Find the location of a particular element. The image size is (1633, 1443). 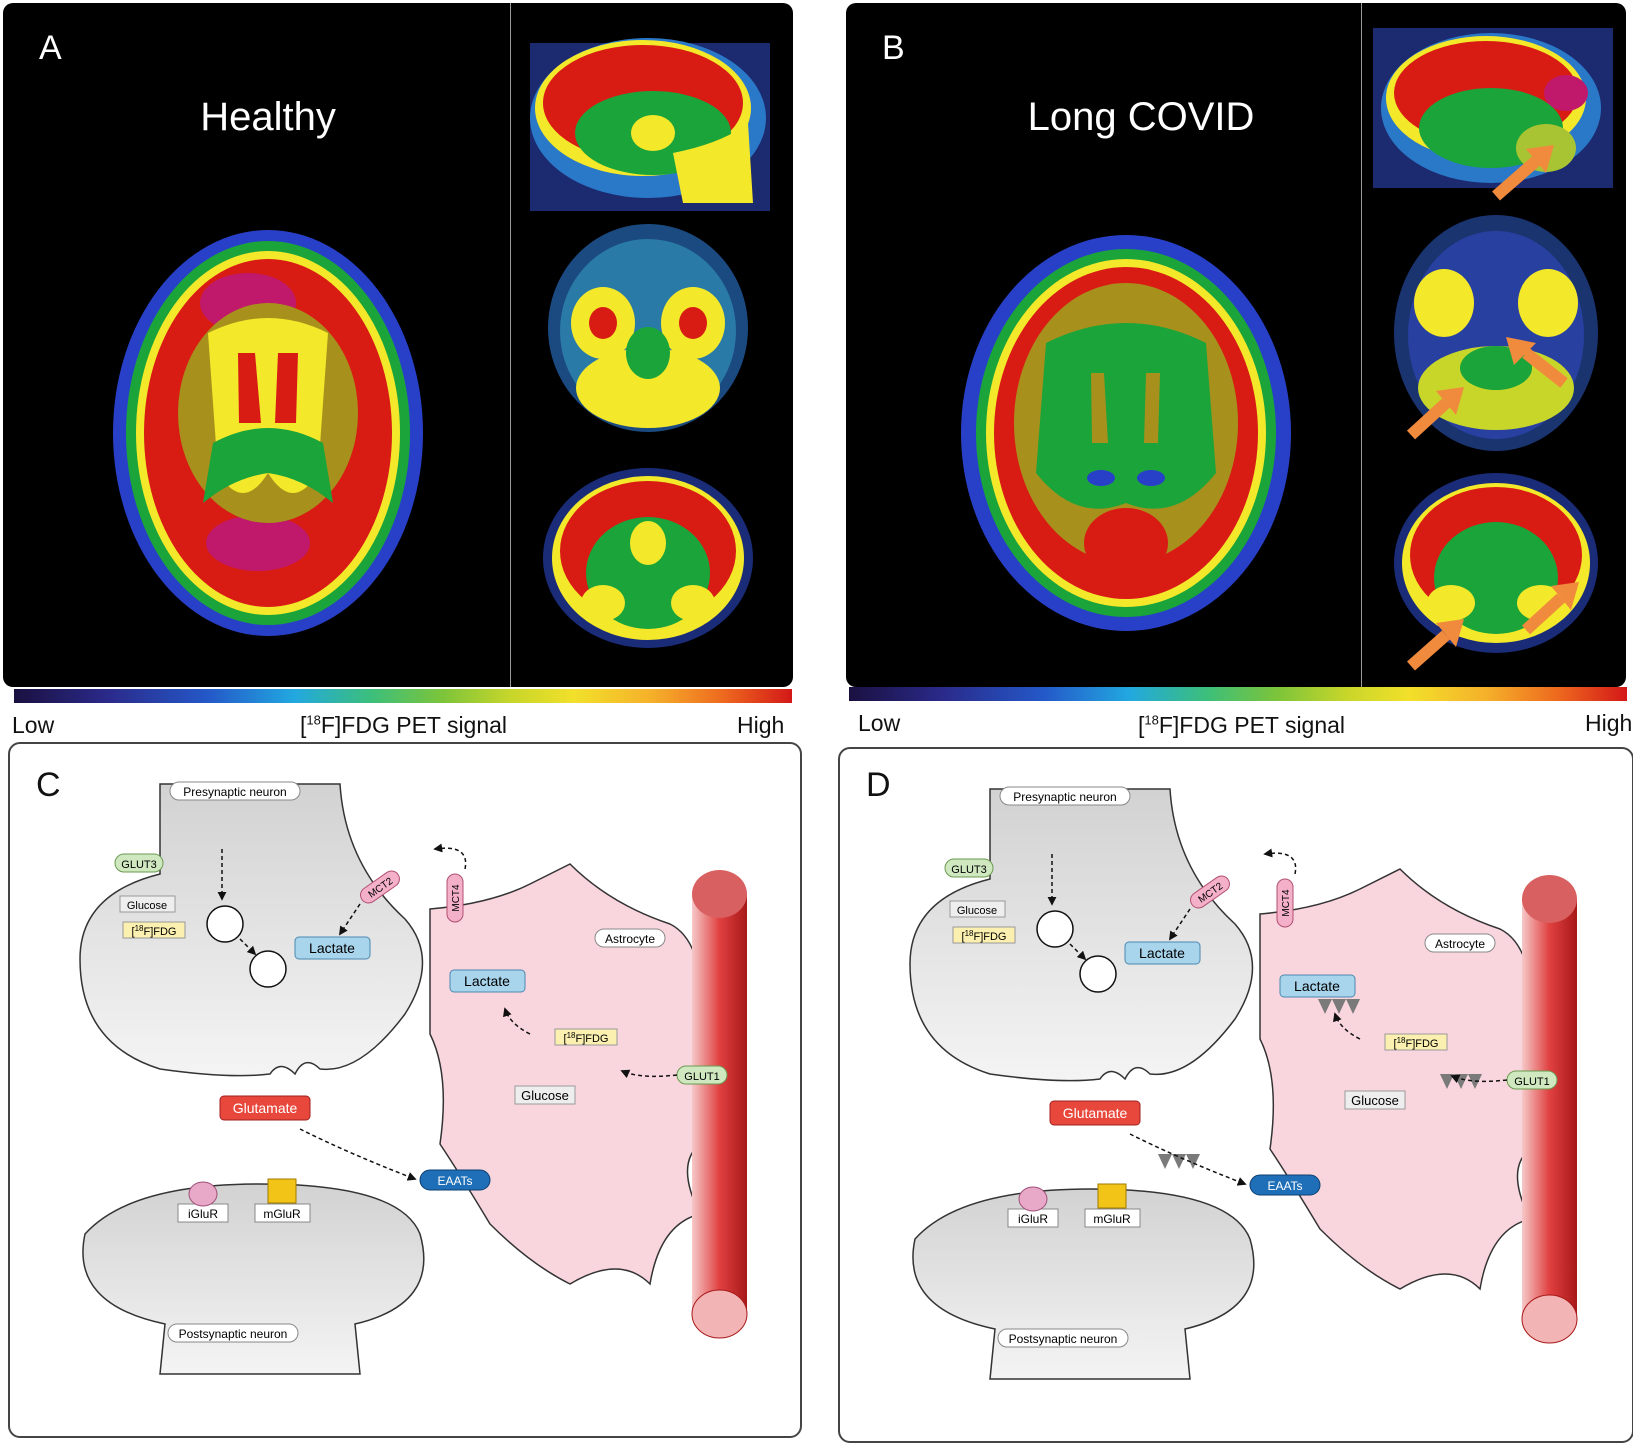

colorbar-b-high: High is located at coordinates (1609, 723).